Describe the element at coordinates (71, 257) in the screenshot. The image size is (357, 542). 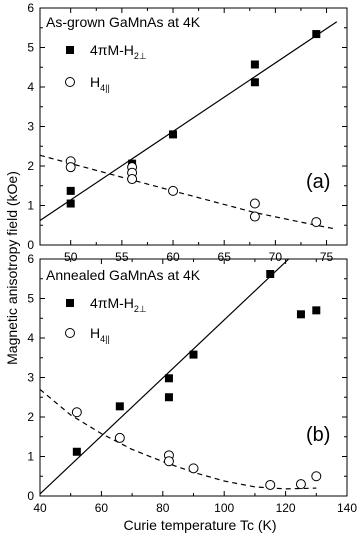
I see `x-tick-label-a: 50` at that location.